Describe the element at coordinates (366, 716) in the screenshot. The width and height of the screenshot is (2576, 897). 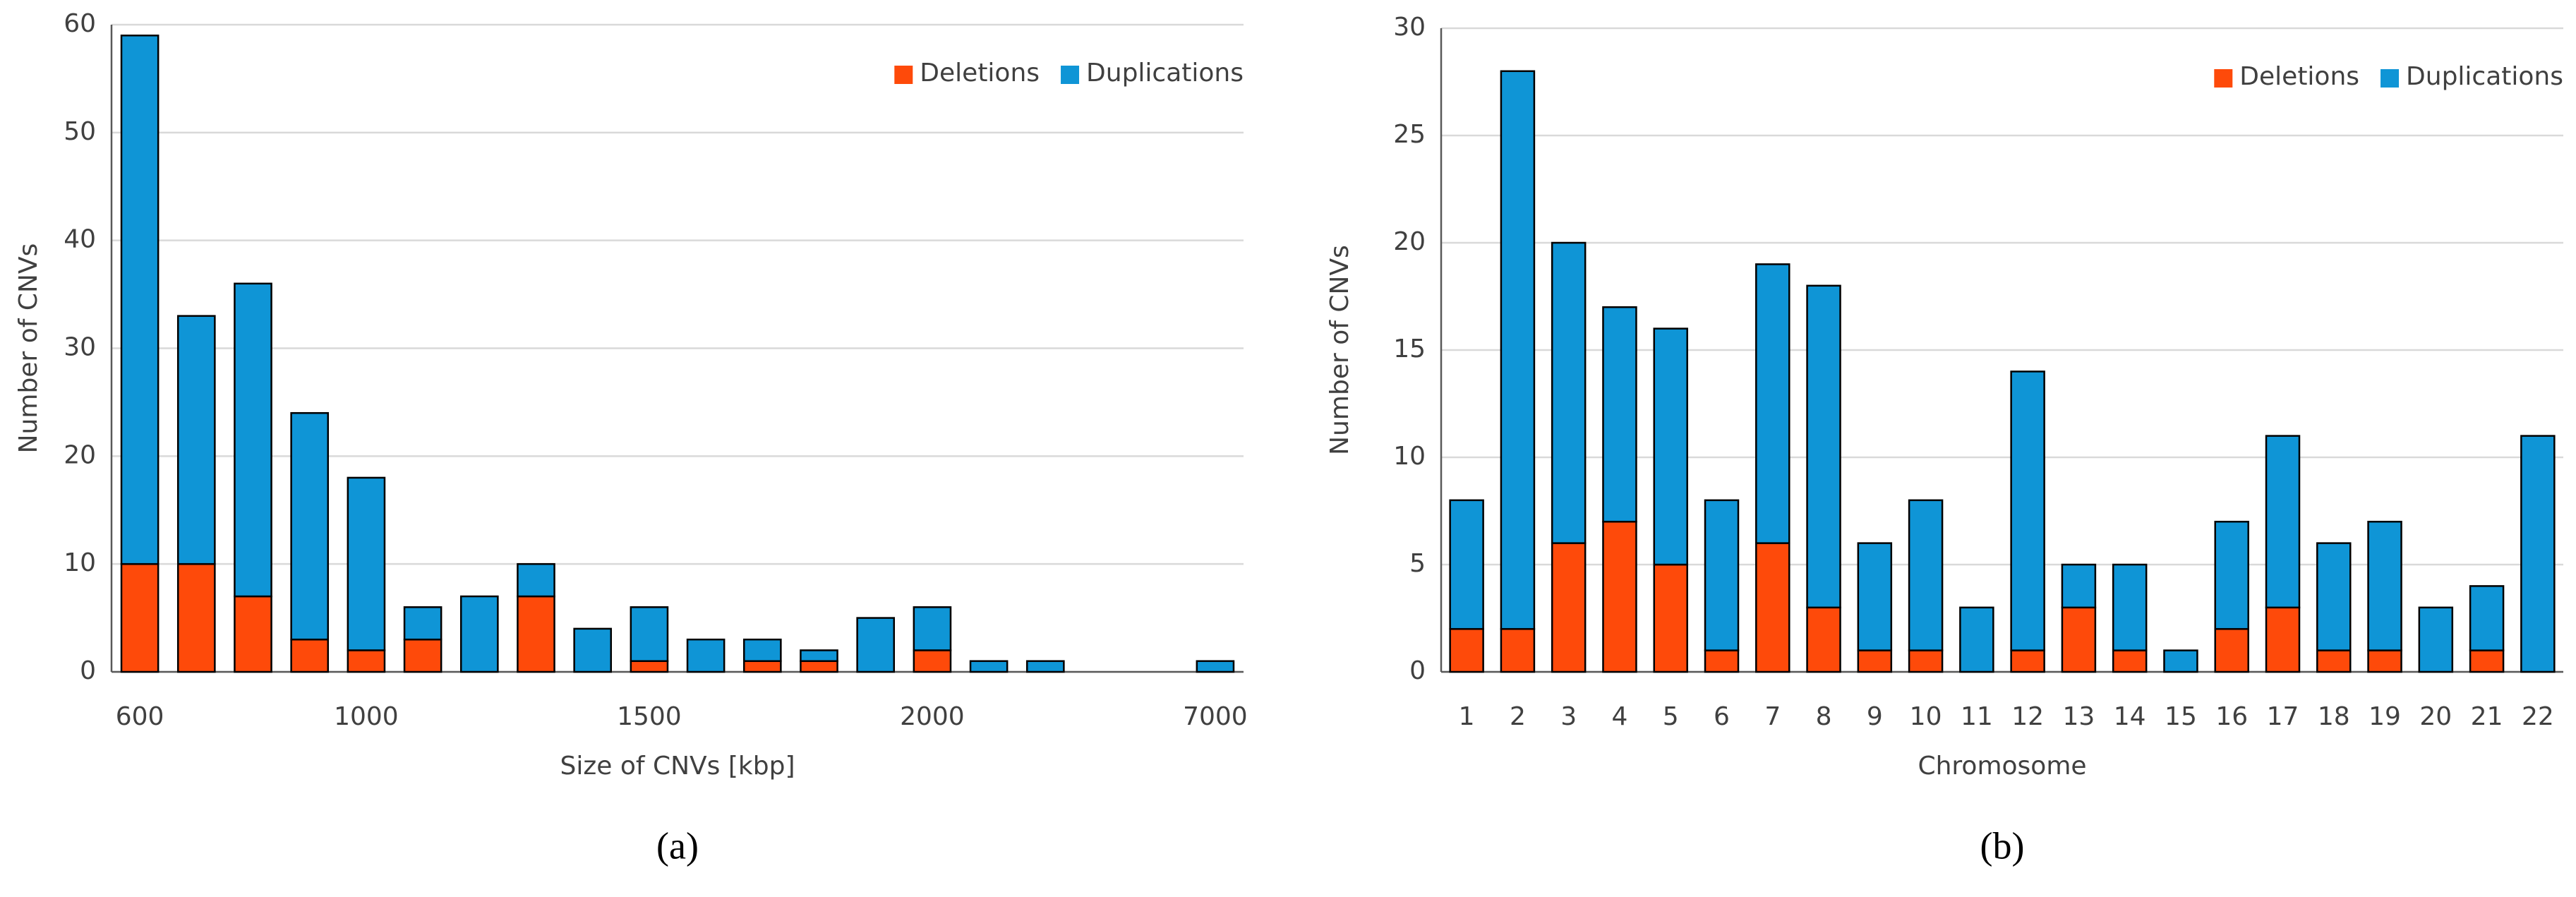
I see `x-tick-label: 1000` at that location.